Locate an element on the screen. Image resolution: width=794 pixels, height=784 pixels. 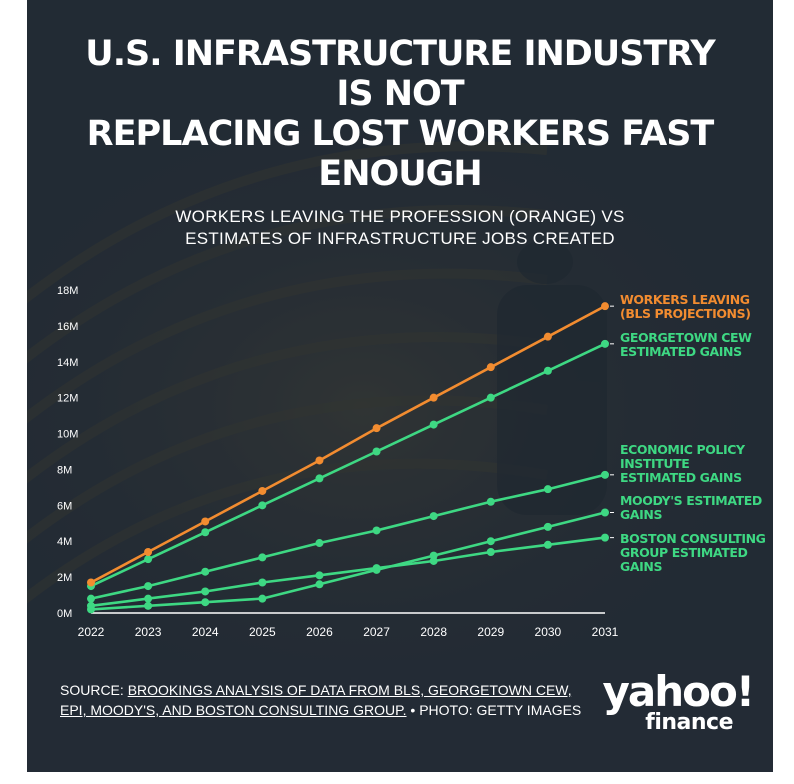
series-label-line: BOSTON CONSULTING is located at coordinates (693, 538).